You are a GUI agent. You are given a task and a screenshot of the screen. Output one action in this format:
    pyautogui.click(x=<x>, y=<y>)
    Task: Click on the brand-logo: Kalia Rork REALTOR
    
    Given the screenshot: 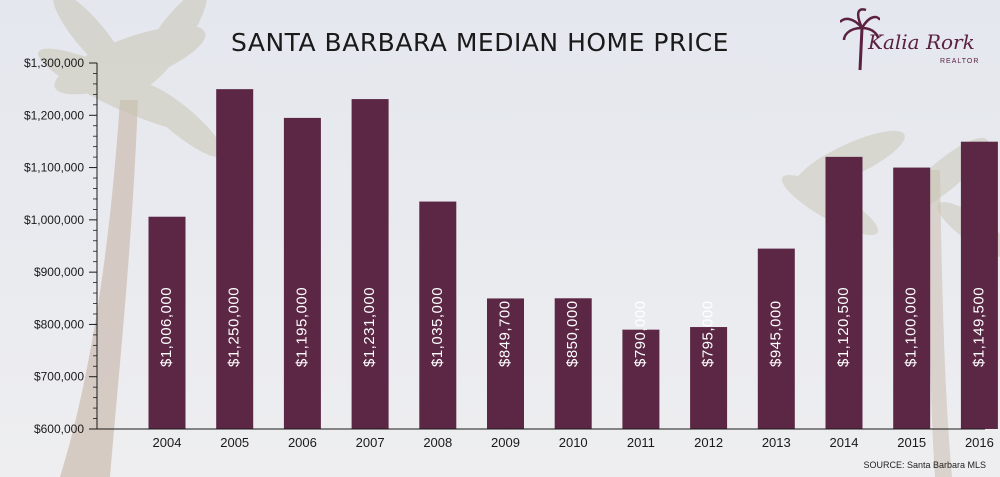 What is the action you would take?
    pyautogui.click(x=914, y=40)
    